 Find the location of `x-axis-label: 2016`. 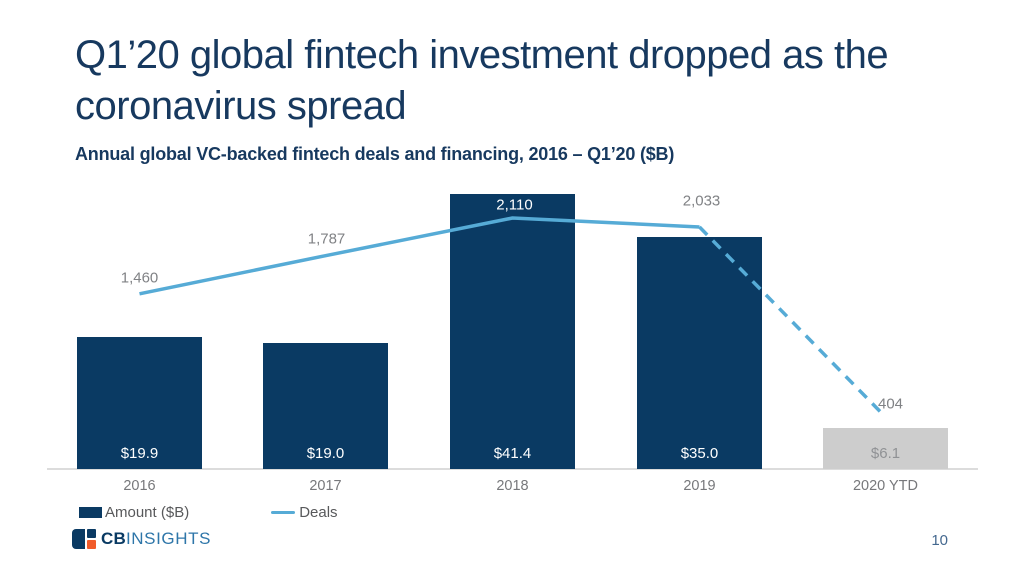

x-axis-label: 2016 is located at coordinates (139, 486).